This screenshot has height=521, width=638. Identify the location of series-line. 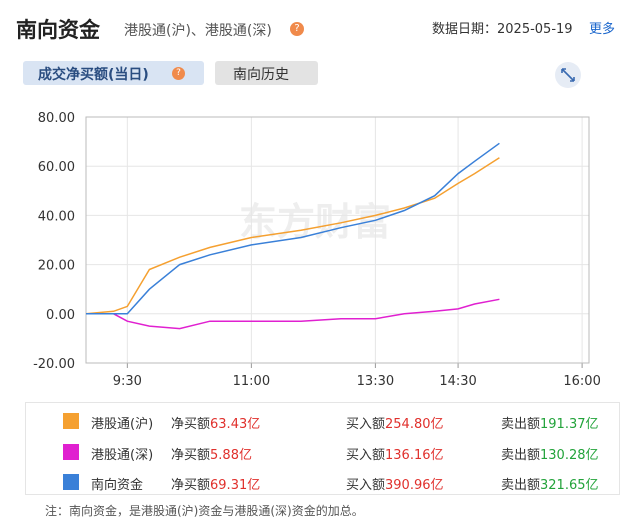
(293, 314).